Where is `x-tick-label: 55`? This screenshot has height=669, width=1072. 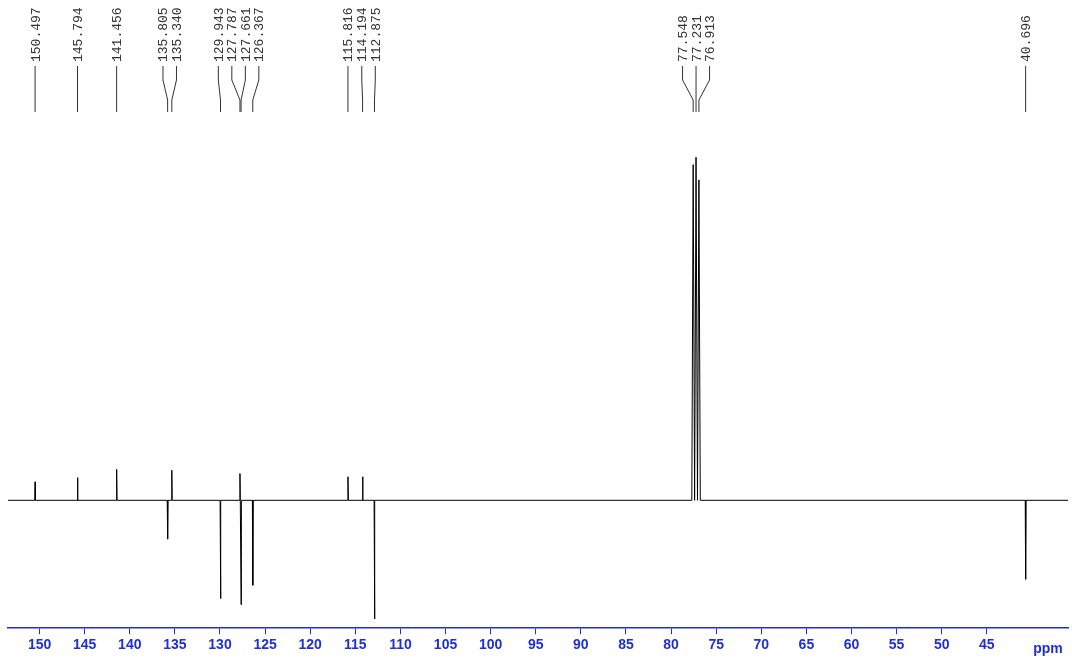
x-tick-label: 55 is located at coordinates (896, 644).